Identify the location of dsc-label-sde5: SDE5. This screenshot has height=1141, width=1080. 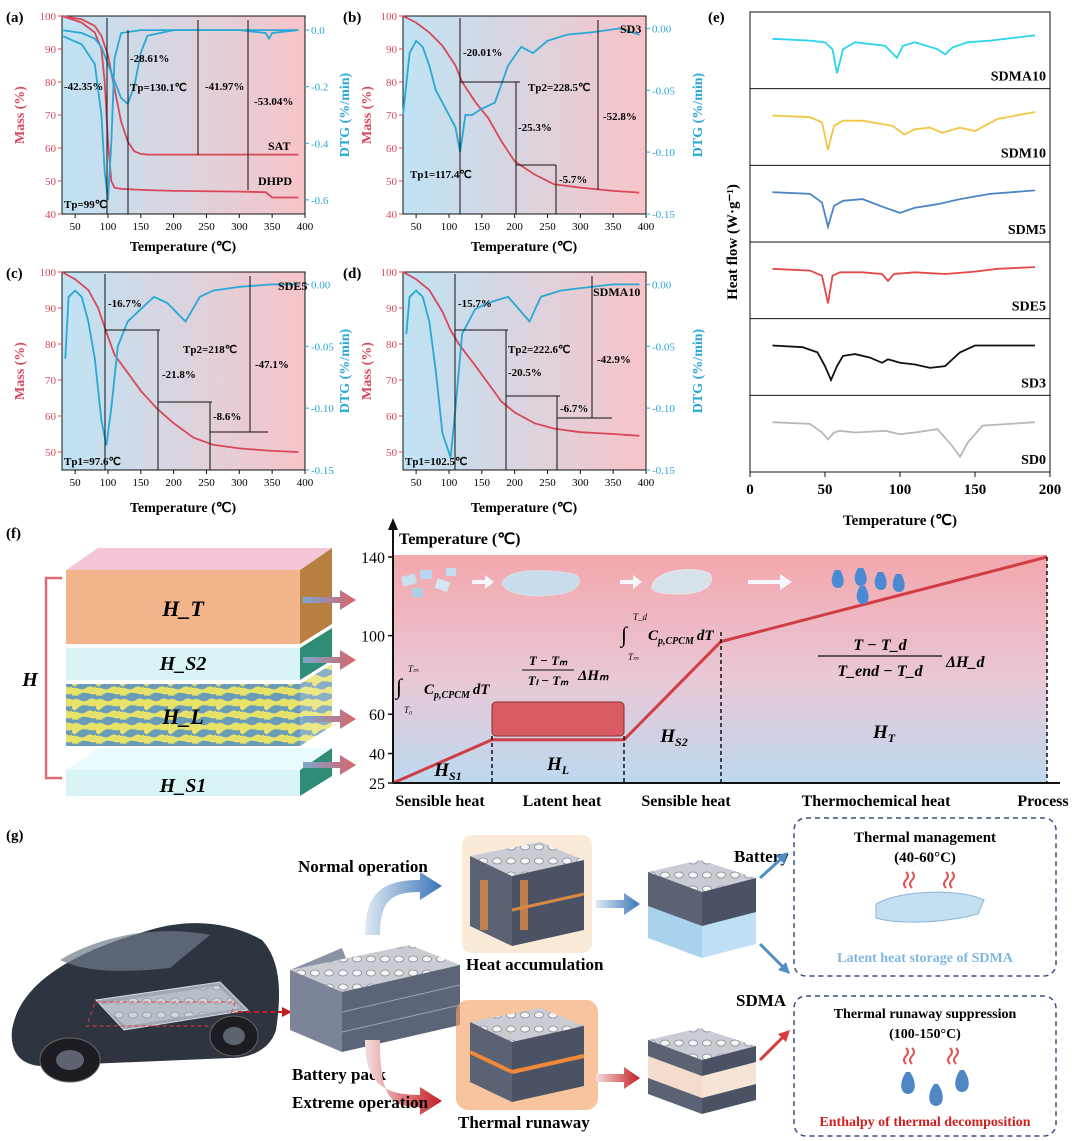
(1029, 307).